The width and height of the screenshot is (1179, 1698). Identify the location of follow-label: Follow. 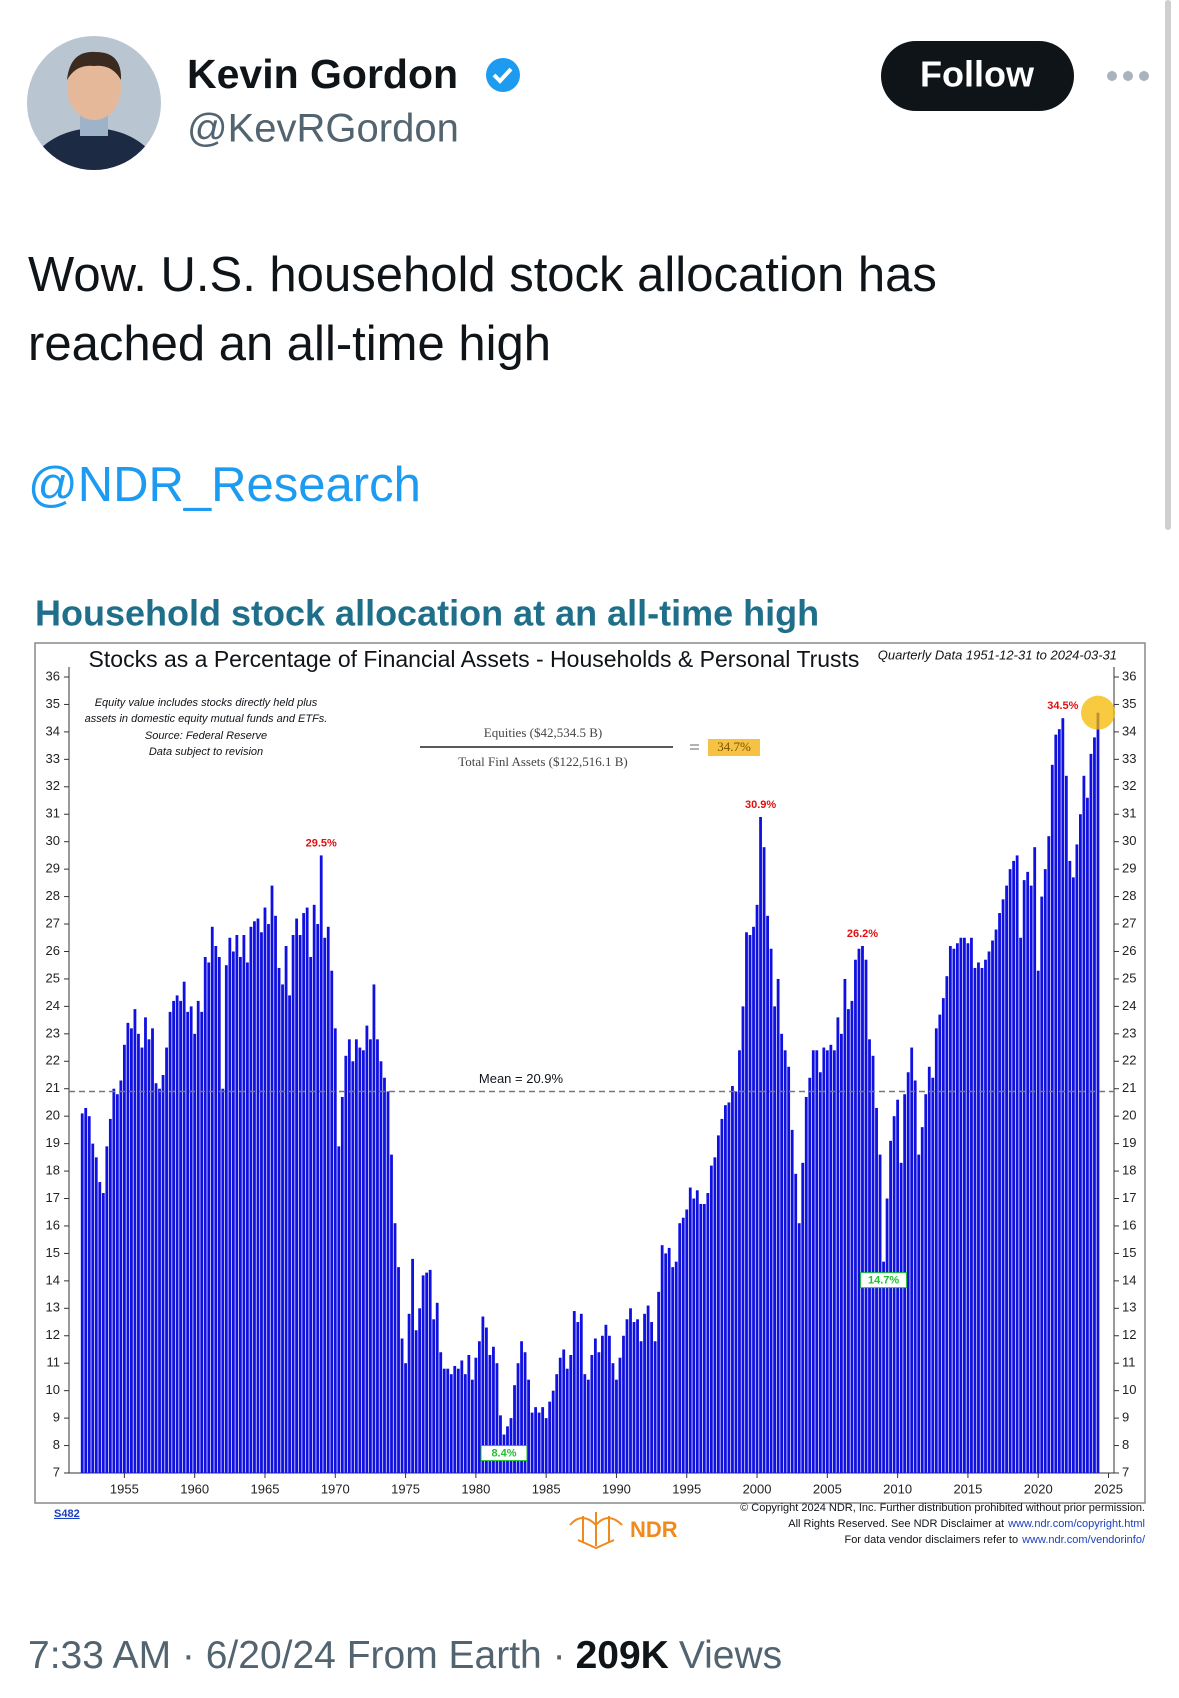
(977, 74).